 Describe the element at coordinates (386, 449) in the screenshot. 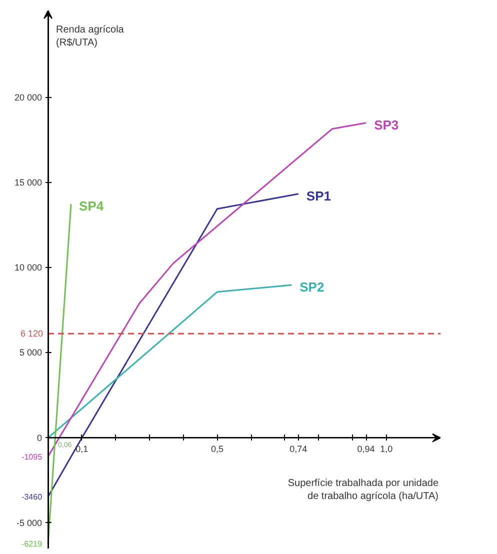

I see `x-tick-label: 1,0` at that location.